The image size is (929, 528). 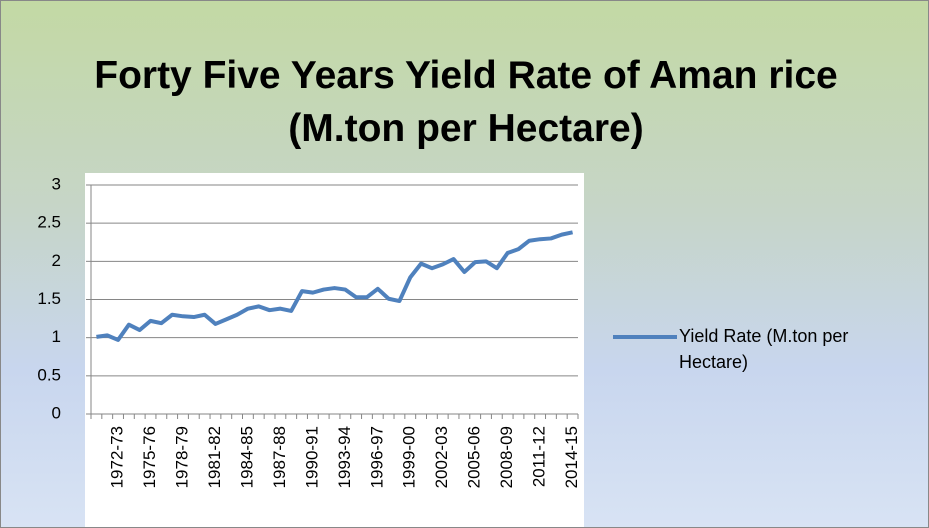 I want to click on y-tick-label: 2.5, so click(x=49, y=222).